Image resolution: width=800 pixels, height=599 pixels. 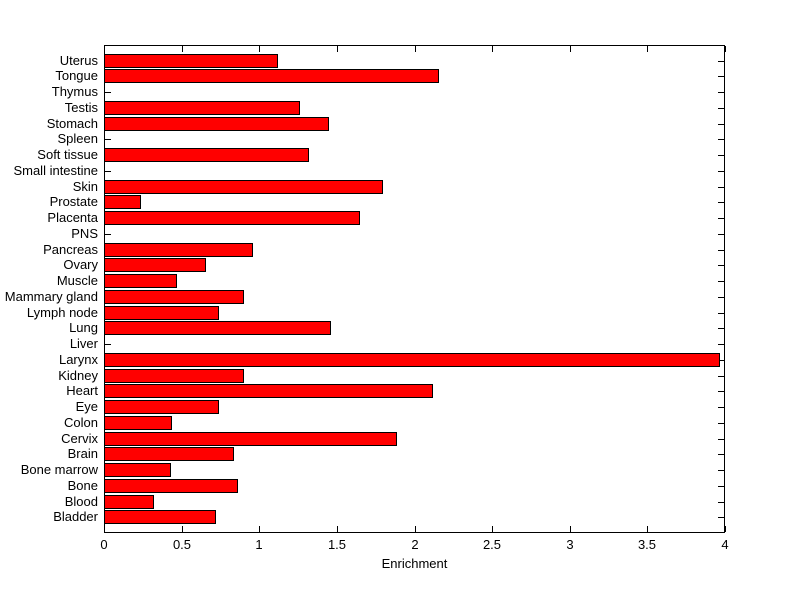 What do you see at coordinates (51, 296) in the screenshot?
I see `y-axis-label: Mammary gland` at bounding box center [51, 296].